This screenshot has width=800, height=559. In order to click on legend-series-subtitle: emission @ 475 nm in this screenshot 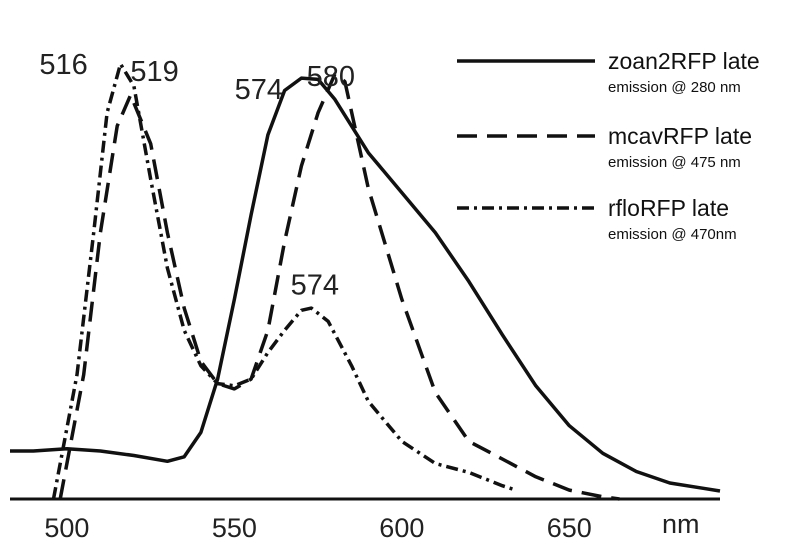, I will do `click(674, 162)`.